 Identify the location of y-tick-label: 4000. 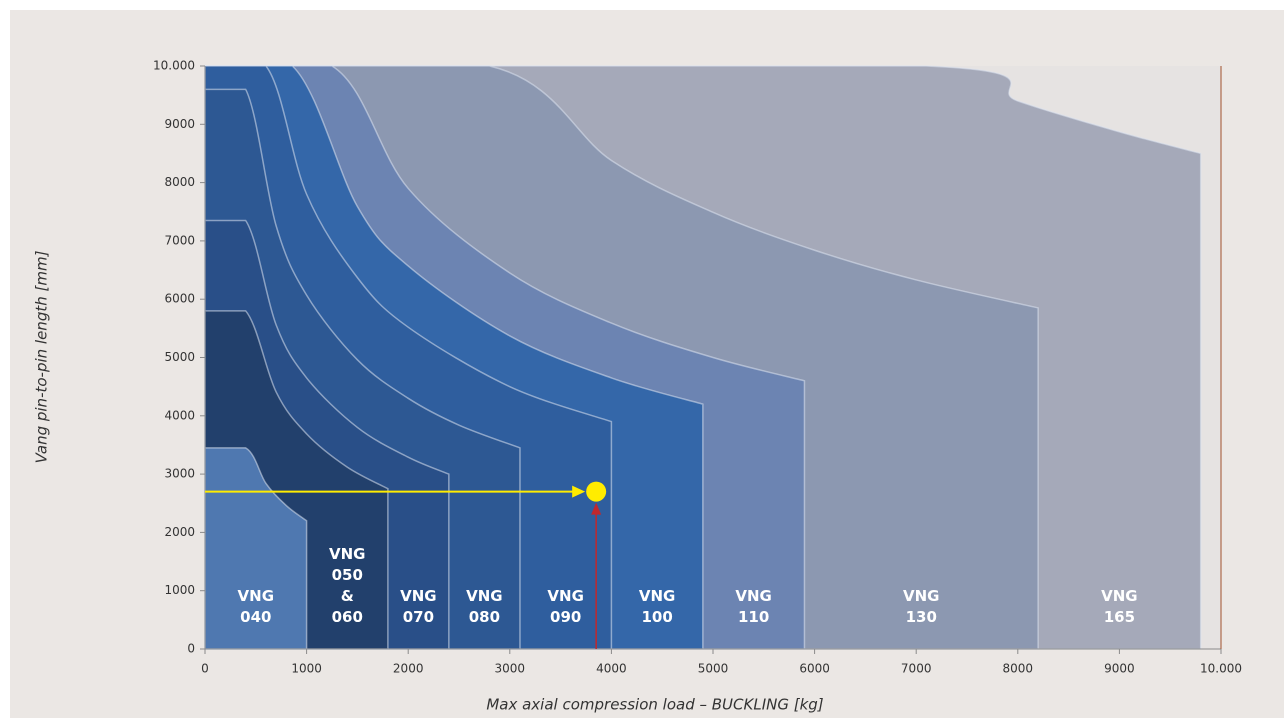
(179, 415).